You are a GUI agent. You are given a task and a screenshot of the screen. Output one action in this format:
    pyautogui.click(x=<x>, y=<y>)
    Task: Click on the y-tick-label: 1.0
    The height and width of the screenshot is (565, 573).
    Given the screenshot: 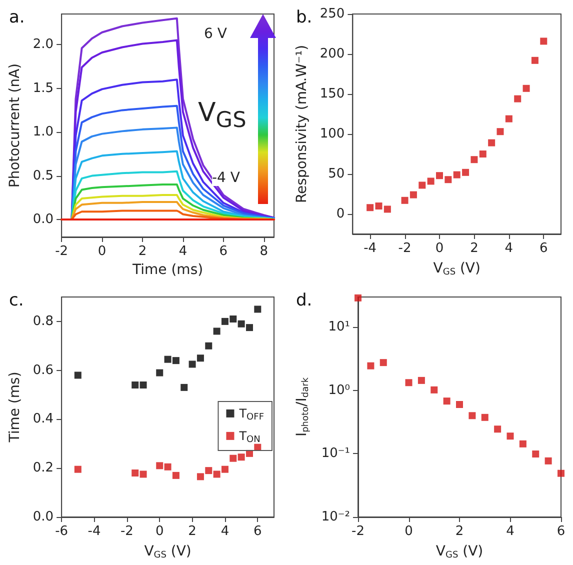 What is the action you would take?
    pyautogui.click(x=43, y=132)
    